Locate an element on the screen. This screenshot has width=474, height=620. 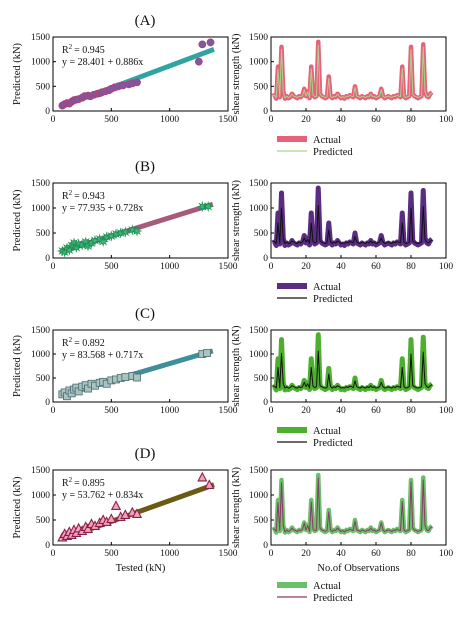
r-symbol: R is located at coordinates (65, 196).